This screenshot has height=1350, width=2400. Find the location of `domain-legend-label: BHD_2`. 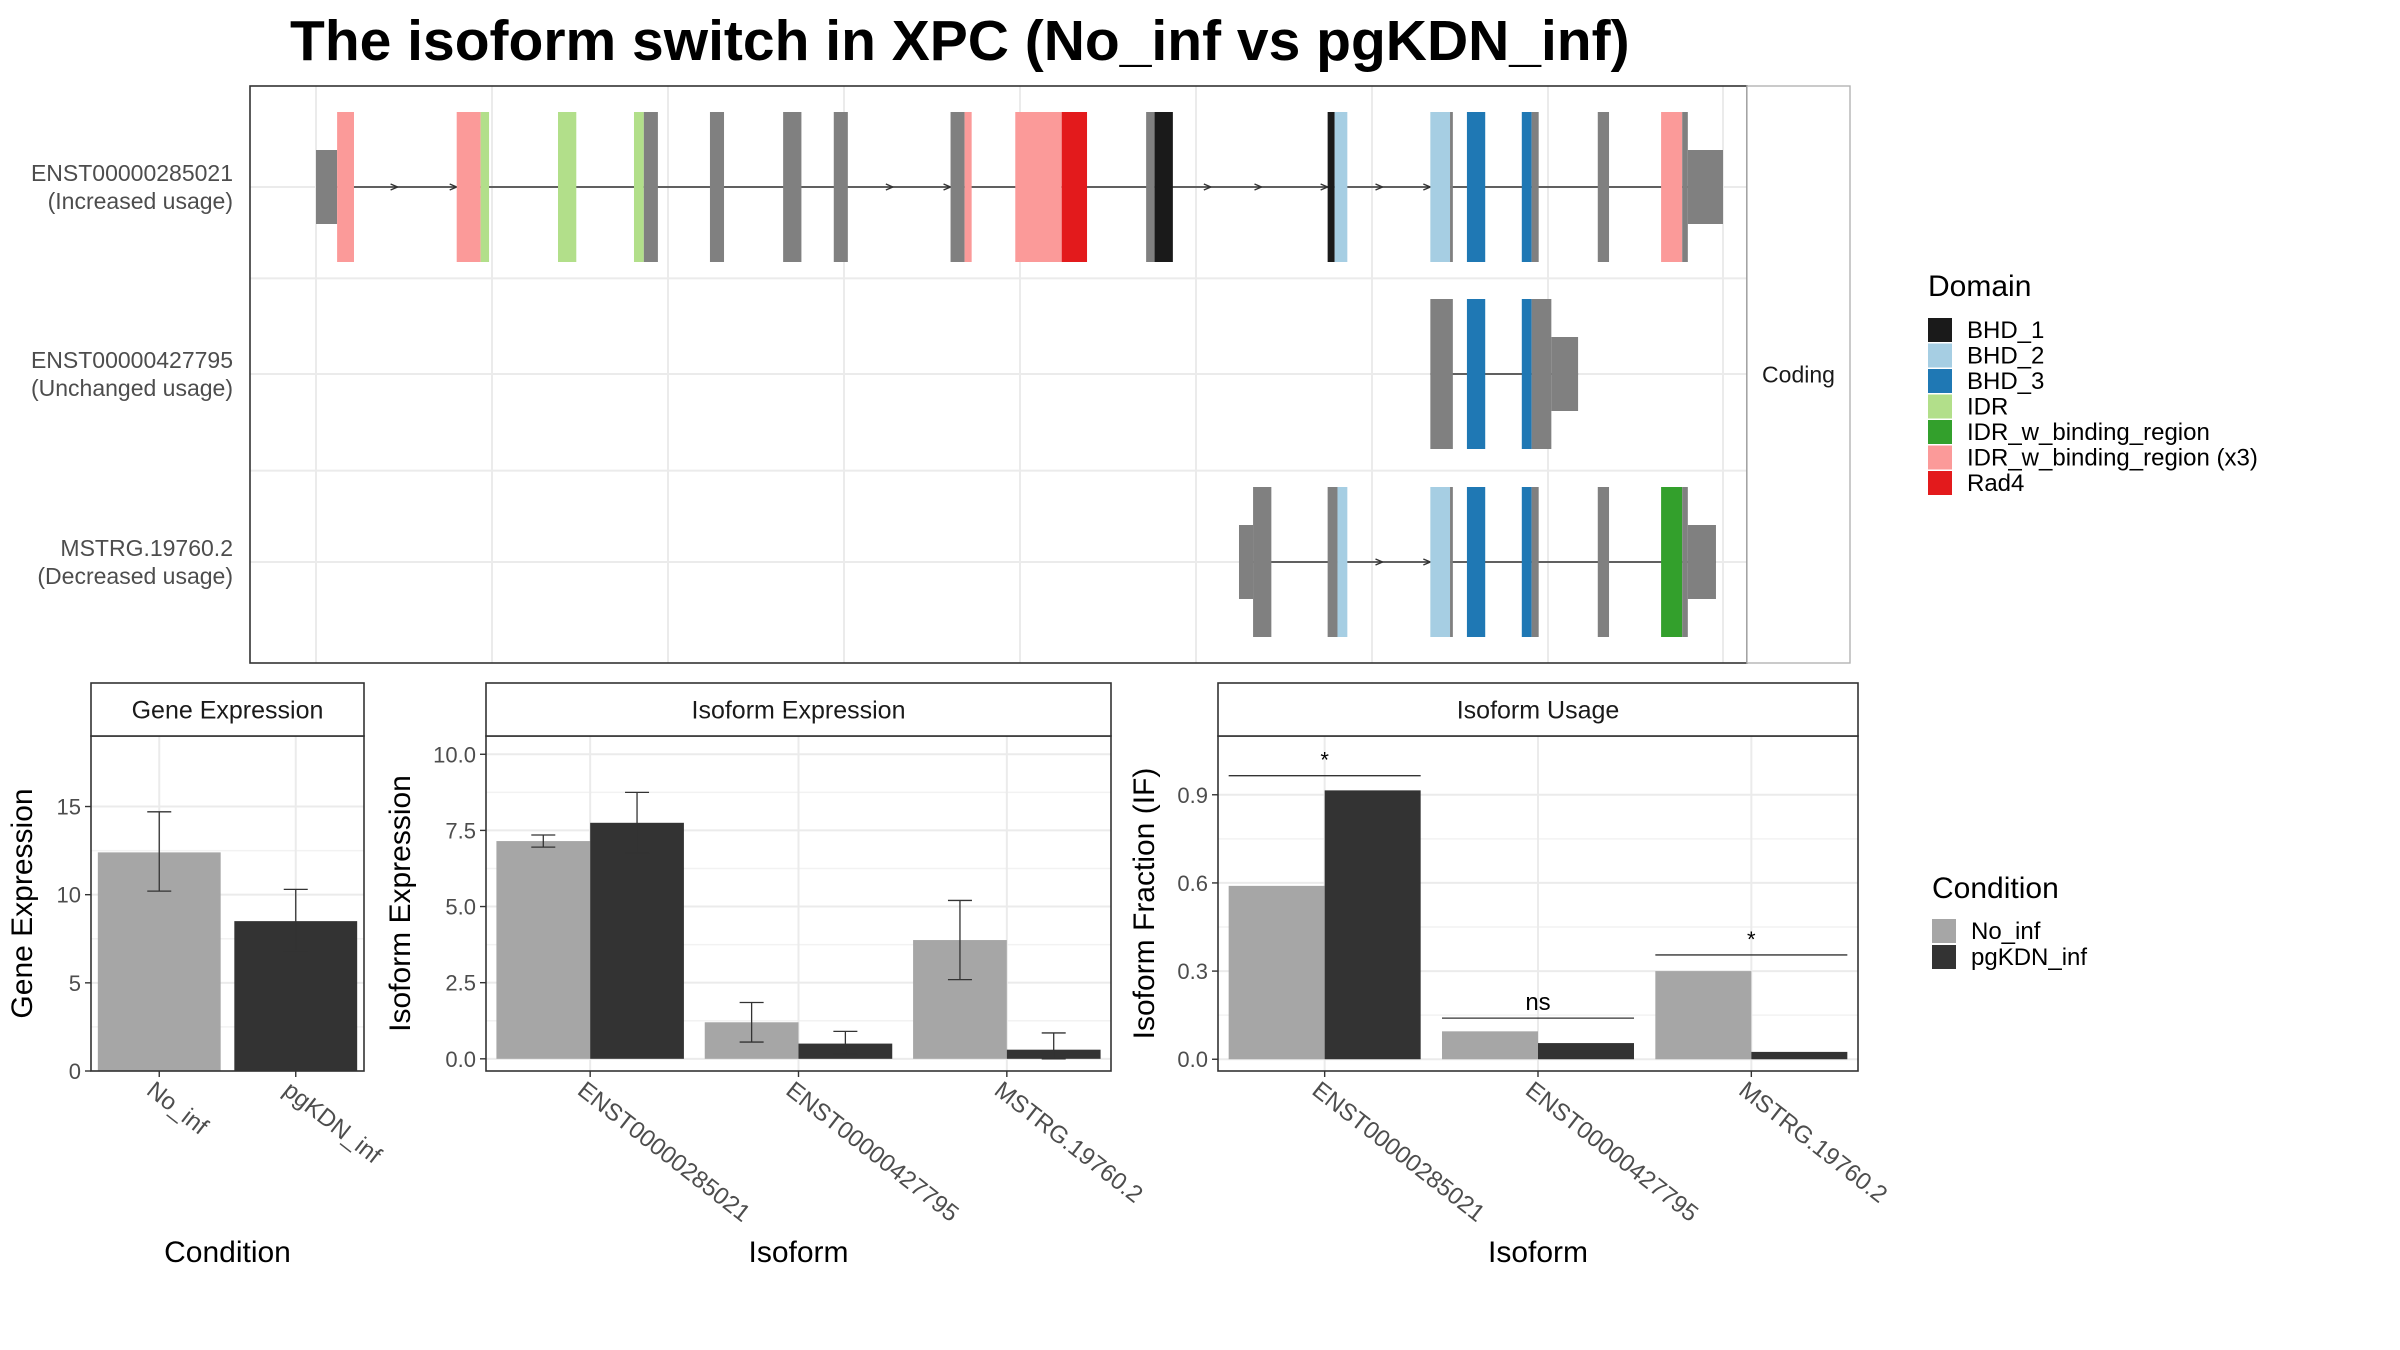

domain-legend-label: BHD_2 is located at coordinates (2005, 356).